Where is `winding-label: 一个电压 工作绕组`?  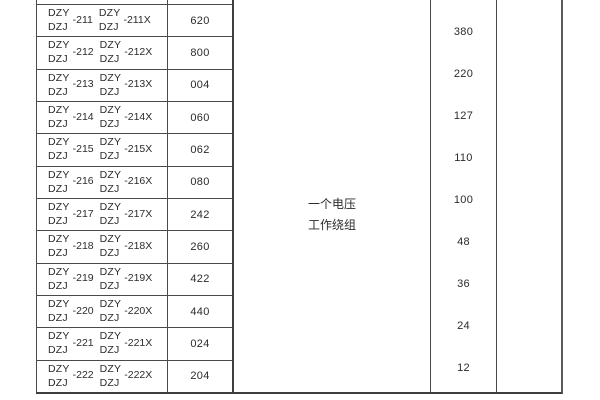 winding-label: 一个电压 工作绕组 is located at coordinates (332, 215).